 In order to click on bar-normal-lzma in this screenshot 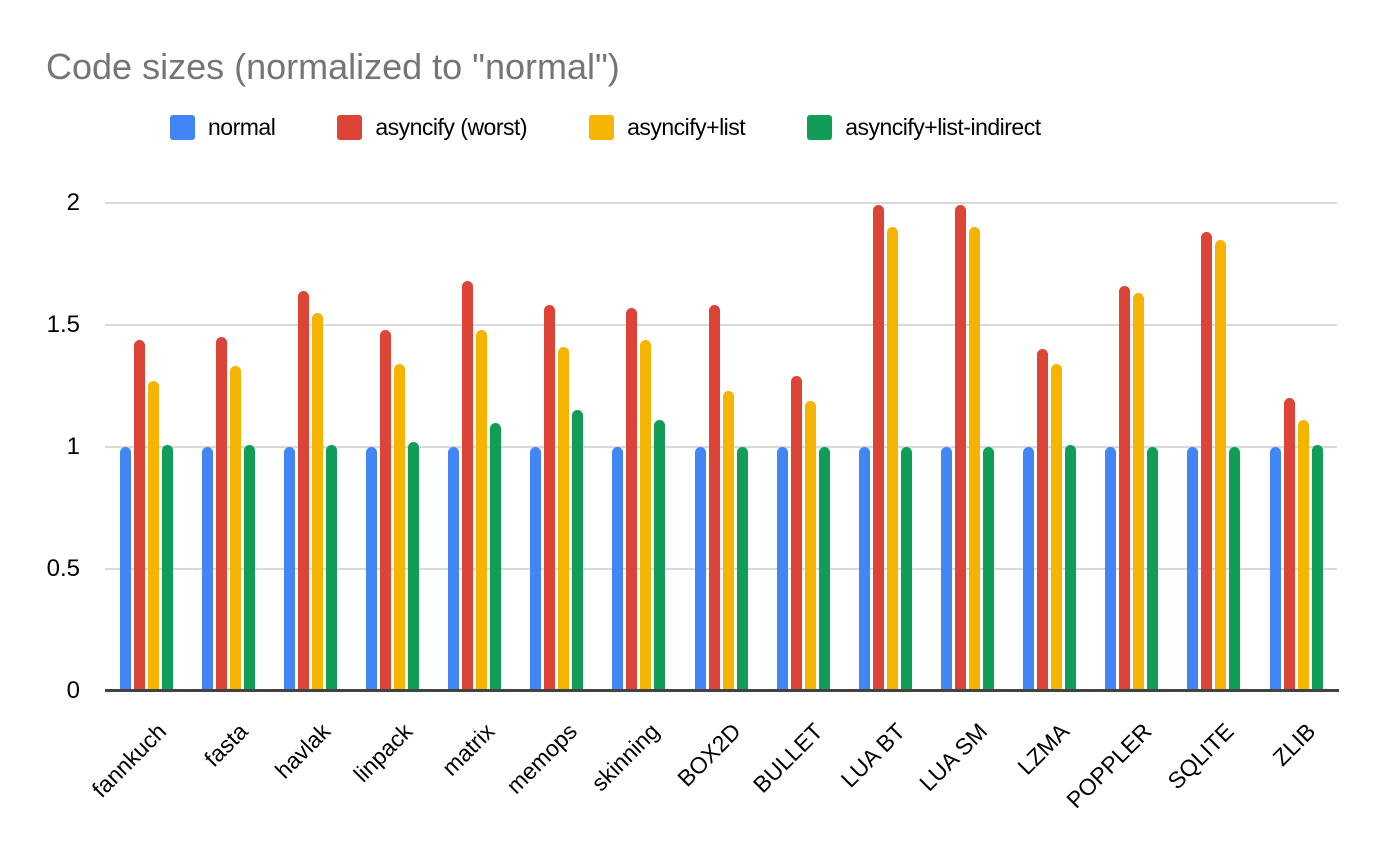, I will do `click(1029, 569)`.